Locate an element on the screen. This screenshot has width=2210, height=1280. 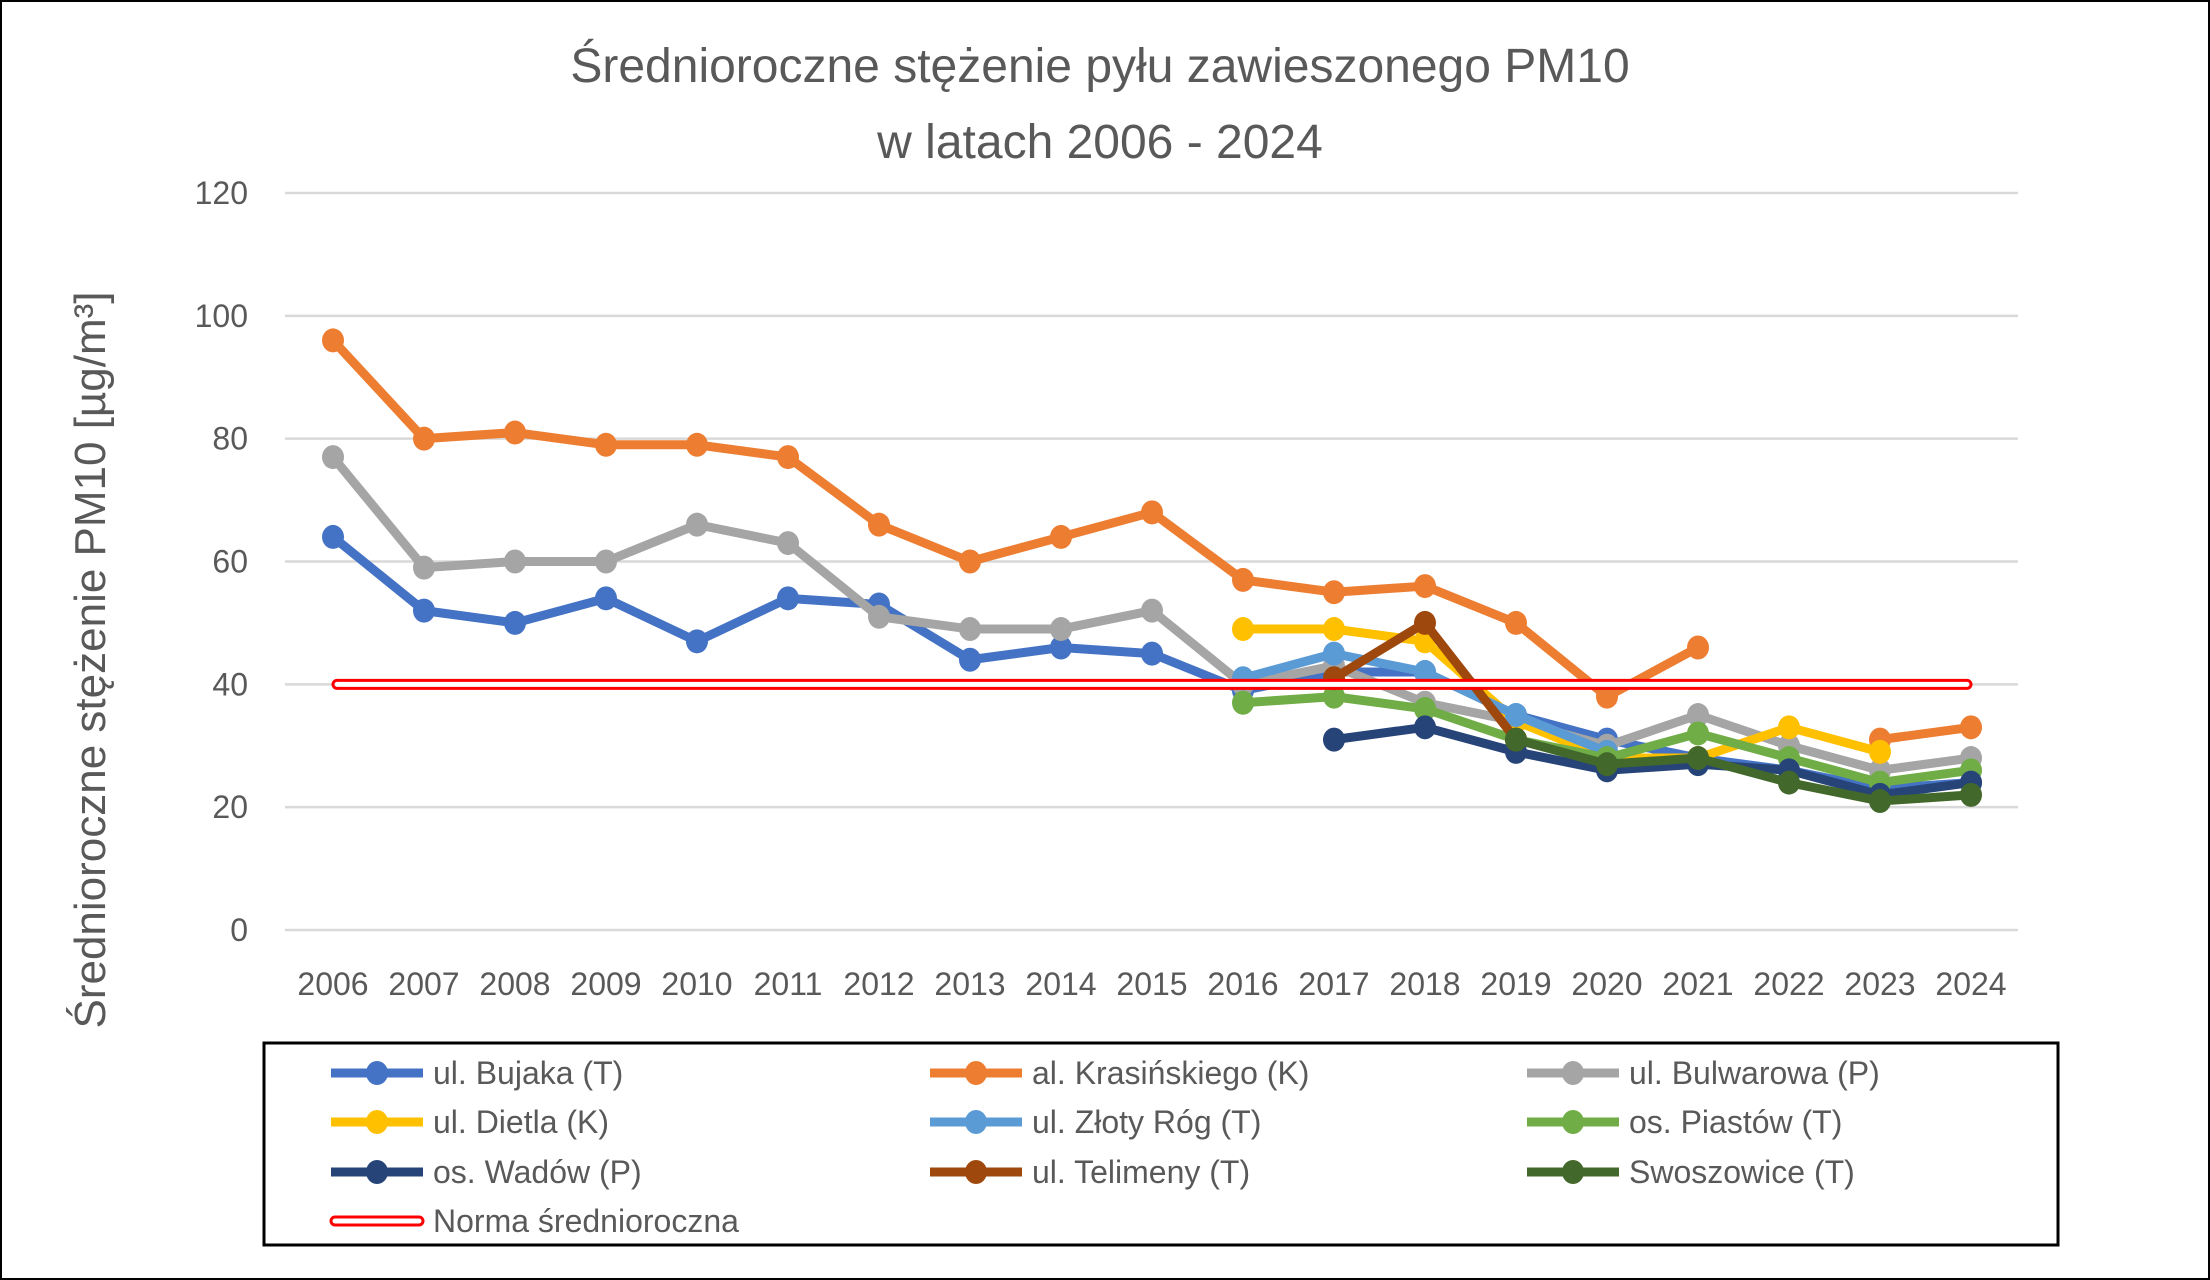
legend-item: ul. Telimeny (T) is located at coordinates (1090, 1172).